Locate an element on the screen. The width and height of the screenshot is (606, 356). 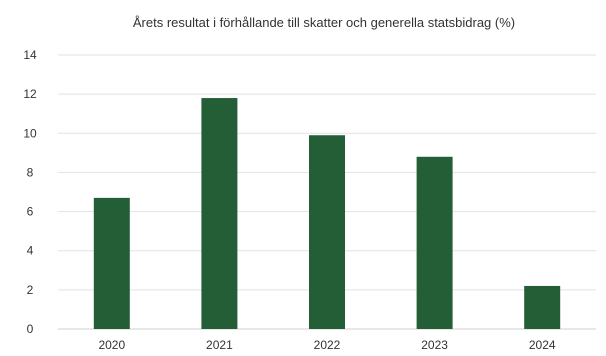
y-tick-label: 0 is located at coordinates (30, 329).